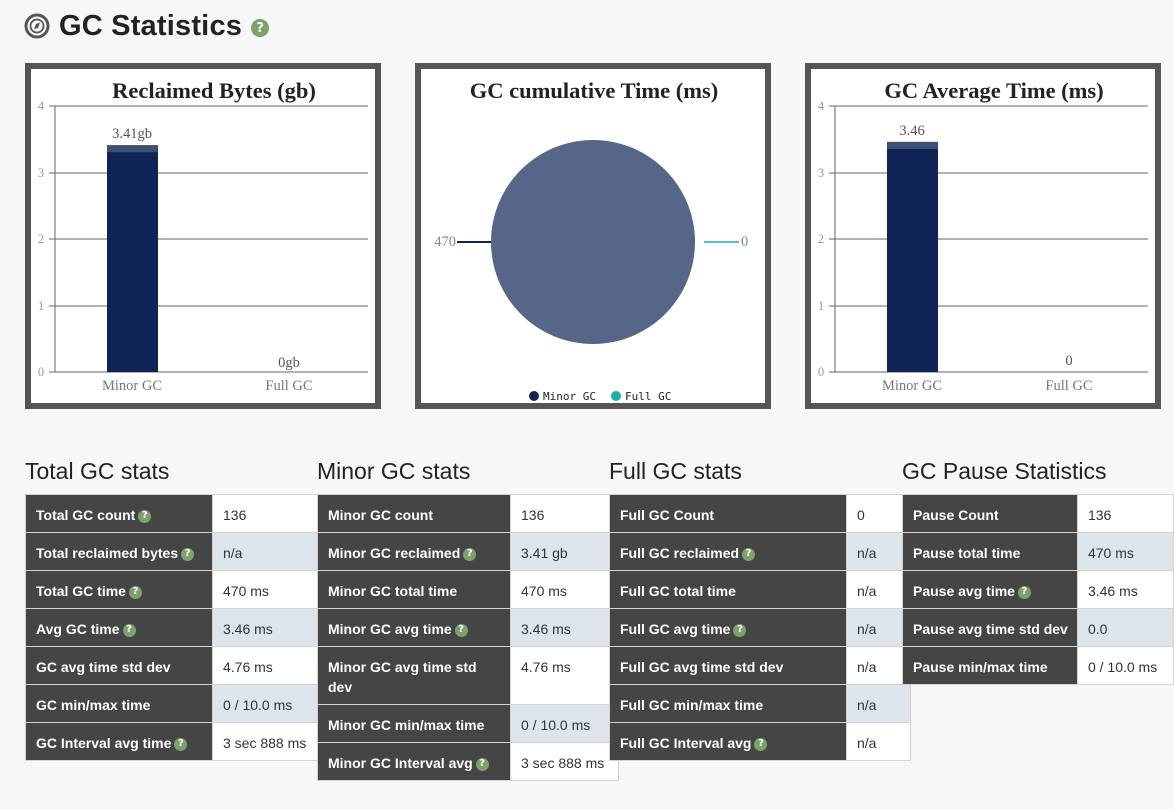 The width and height of the screenshot is (1174, 809). What do you see at coordinates (728, 703) in the screenshot?
I see `stat-label: Full GC min/max time` at bounding box center [728, 703].